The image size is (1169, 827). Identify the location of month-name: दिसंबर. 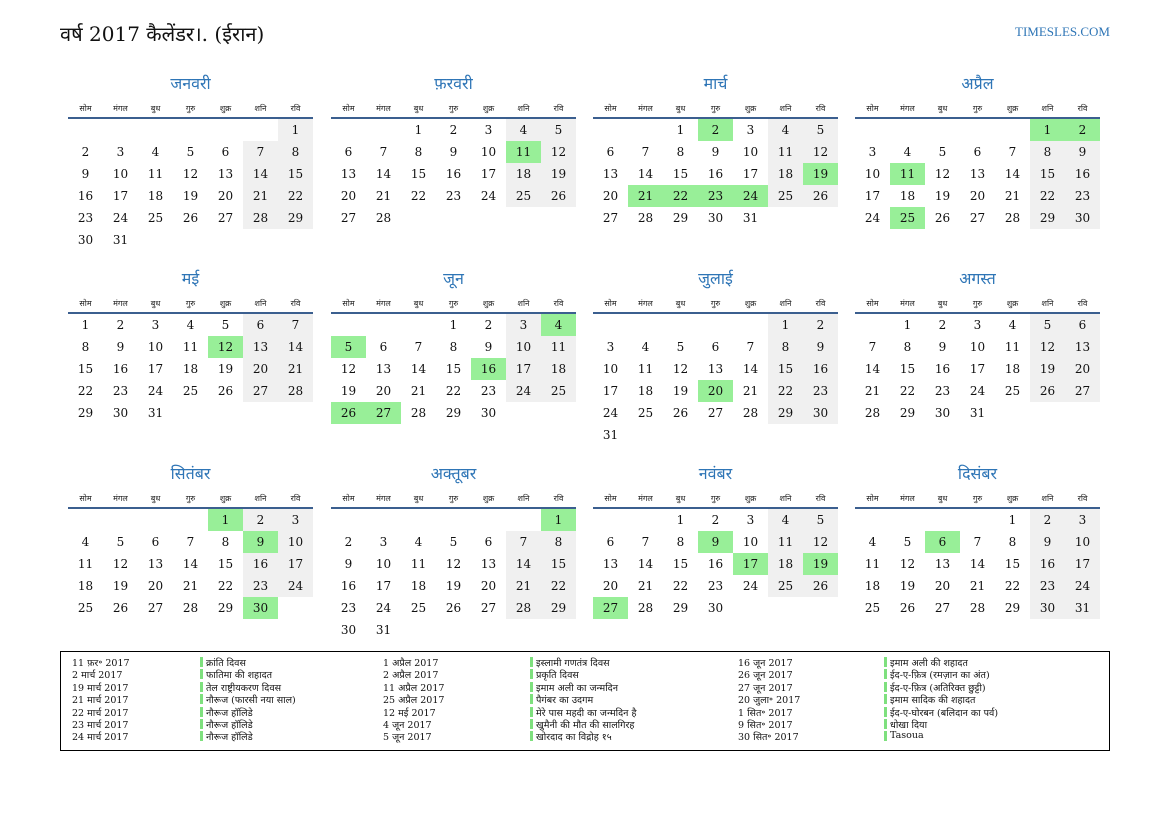
(977, 473).